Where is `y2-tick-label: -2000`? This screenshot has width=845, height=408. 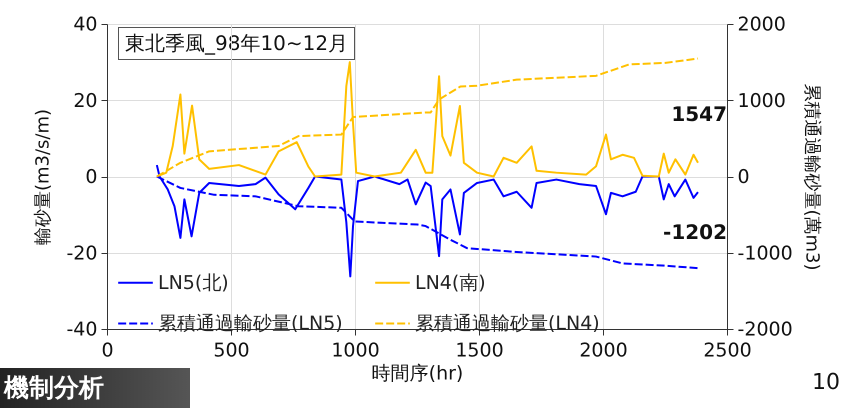
y2-tick-label: -2000 is located at coordinates (765, 329).